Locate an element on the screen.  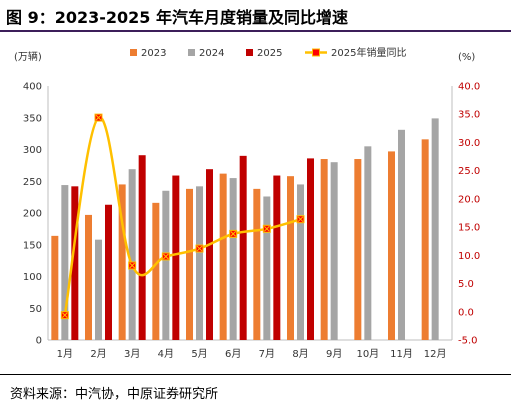
x-tick-label: 4月 is located at coordinates (166, 354).